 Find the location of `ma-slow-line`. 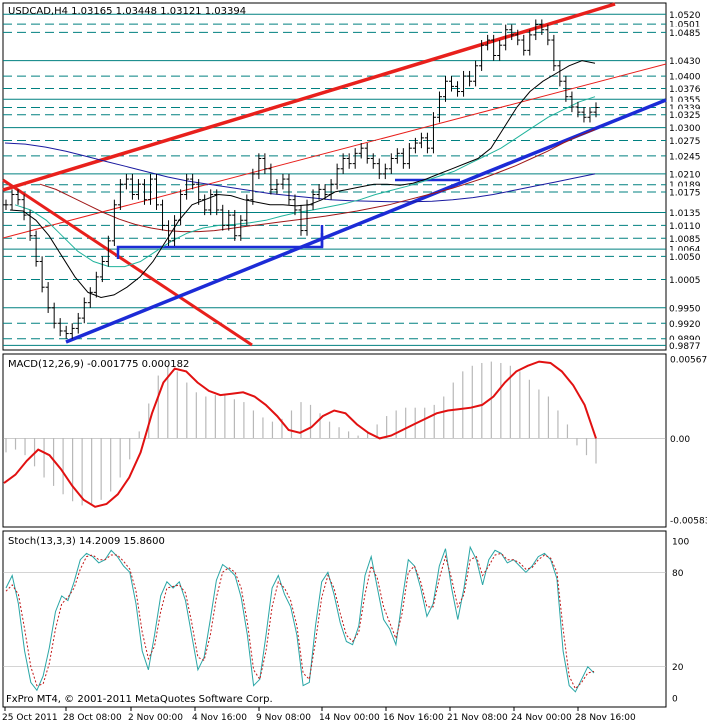

ma-slow-line is located at coordinates (317, 181).